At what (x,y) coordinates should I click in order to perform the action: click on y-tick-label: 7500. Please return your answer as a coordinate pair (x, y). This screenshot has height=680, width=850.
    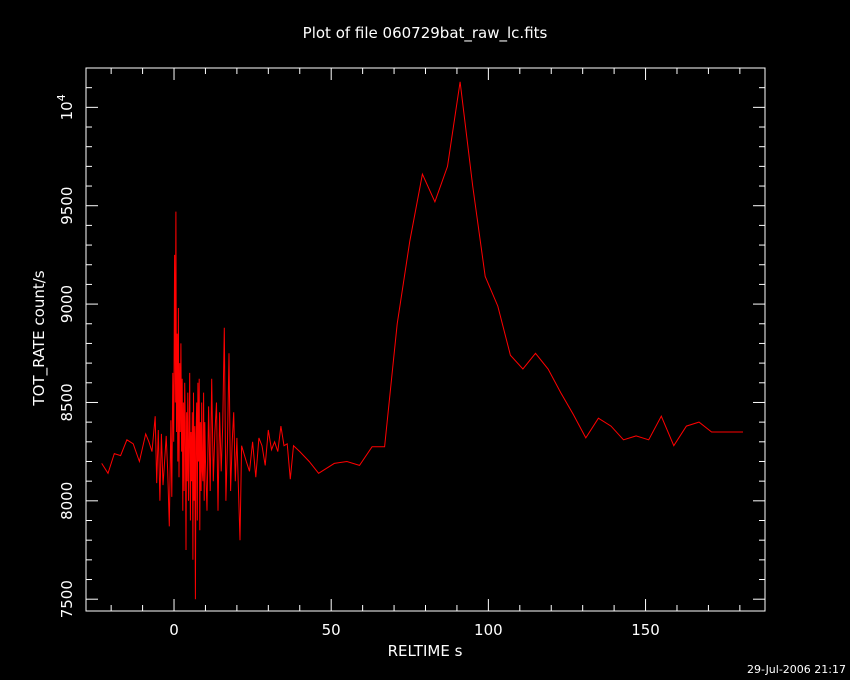
    Looking at the image, I should click on (67, 599).